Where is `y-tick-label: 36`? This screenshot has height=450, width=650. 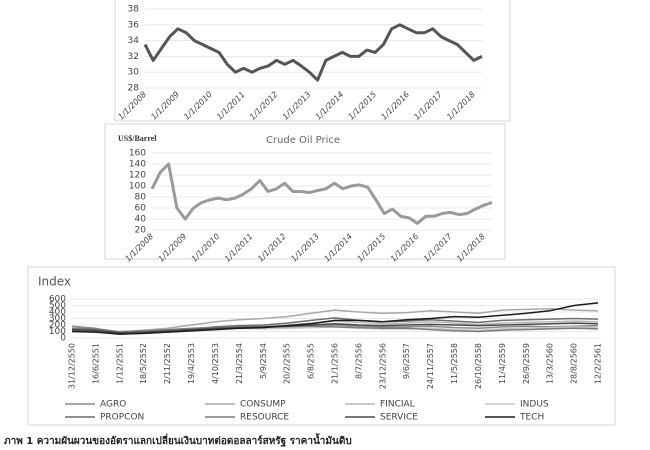 y-tick-label: 36 is located at coordinates (134, 25).